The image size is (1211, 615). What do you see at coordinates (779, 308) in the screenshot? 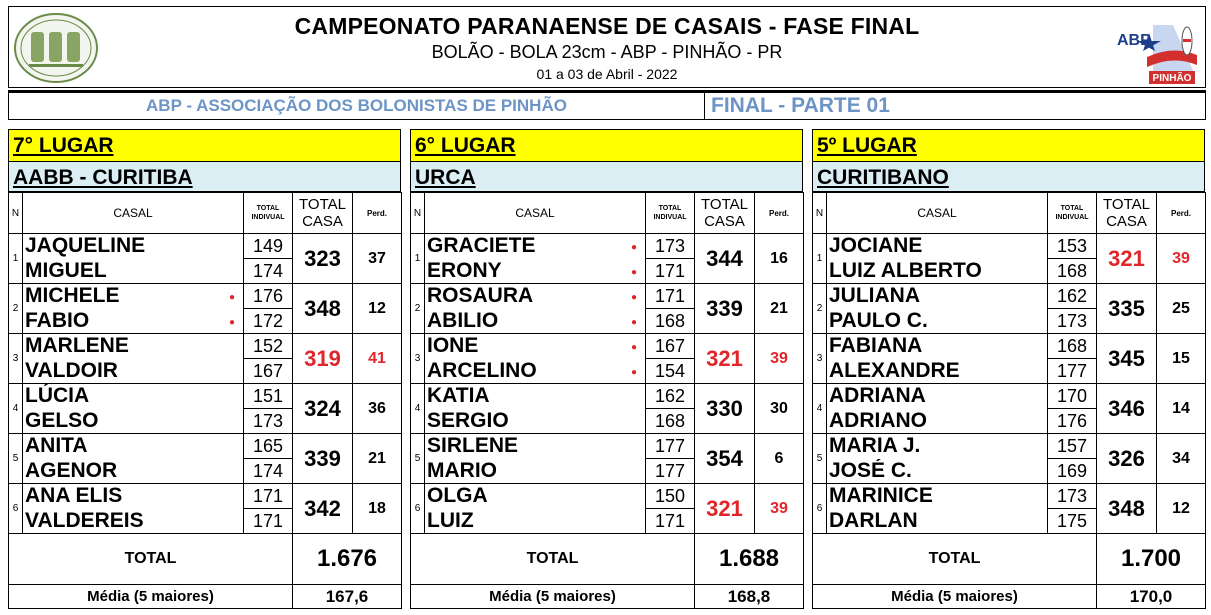
I see `pins-lost: 21` at bounding box center [779, 308].